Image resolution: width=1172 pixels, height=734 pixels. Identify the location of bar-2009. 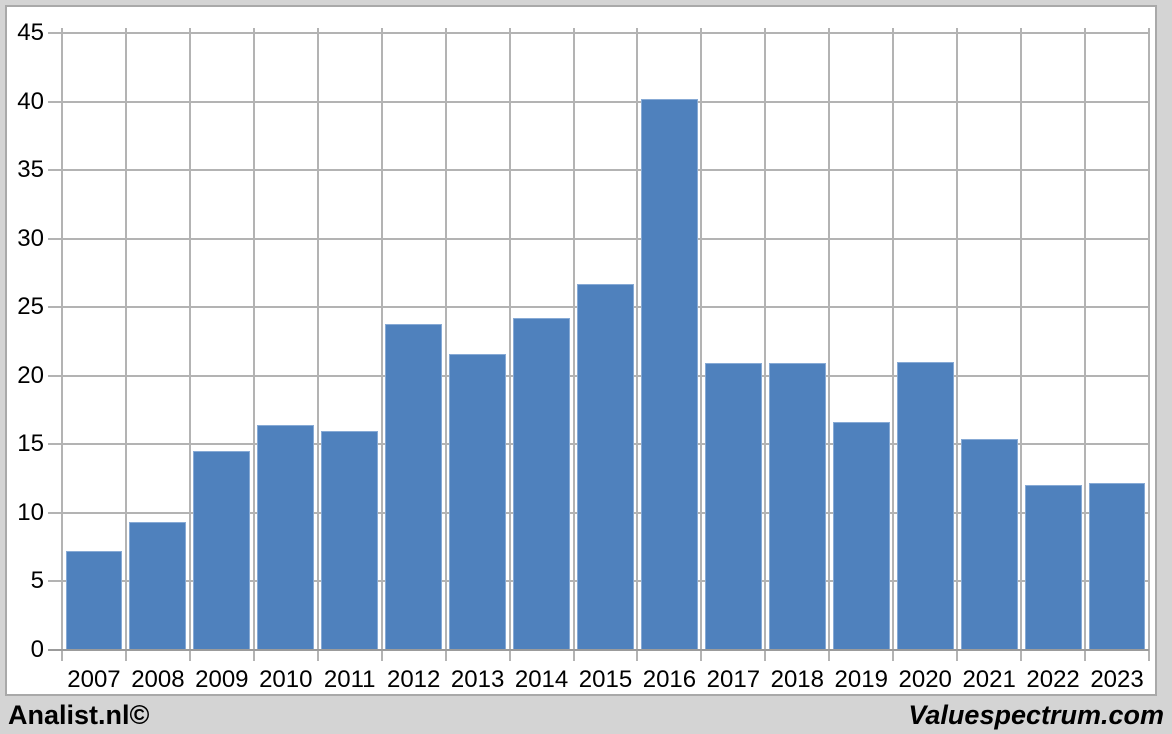
(222, 550).